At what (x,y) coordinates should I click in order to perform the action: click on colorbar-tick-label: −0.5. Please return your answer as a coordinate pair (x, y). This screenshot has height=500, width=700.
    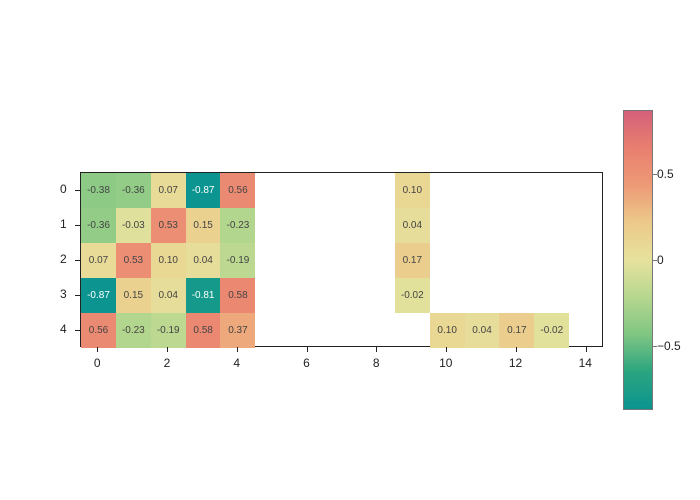
    Looking at the image, I should click on (669, 346).